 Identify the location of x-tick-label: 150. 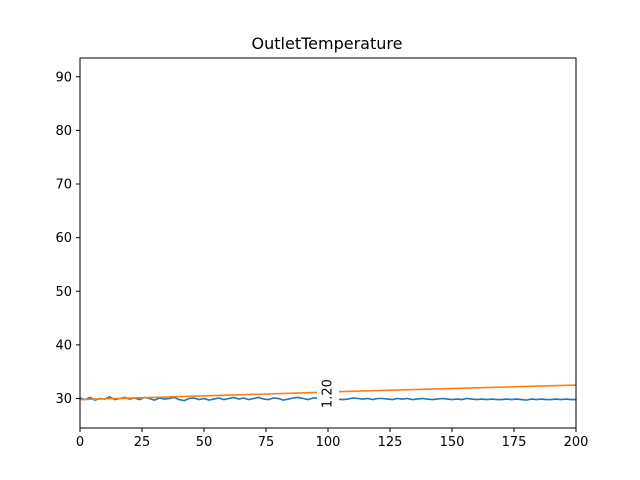
(452, 442).